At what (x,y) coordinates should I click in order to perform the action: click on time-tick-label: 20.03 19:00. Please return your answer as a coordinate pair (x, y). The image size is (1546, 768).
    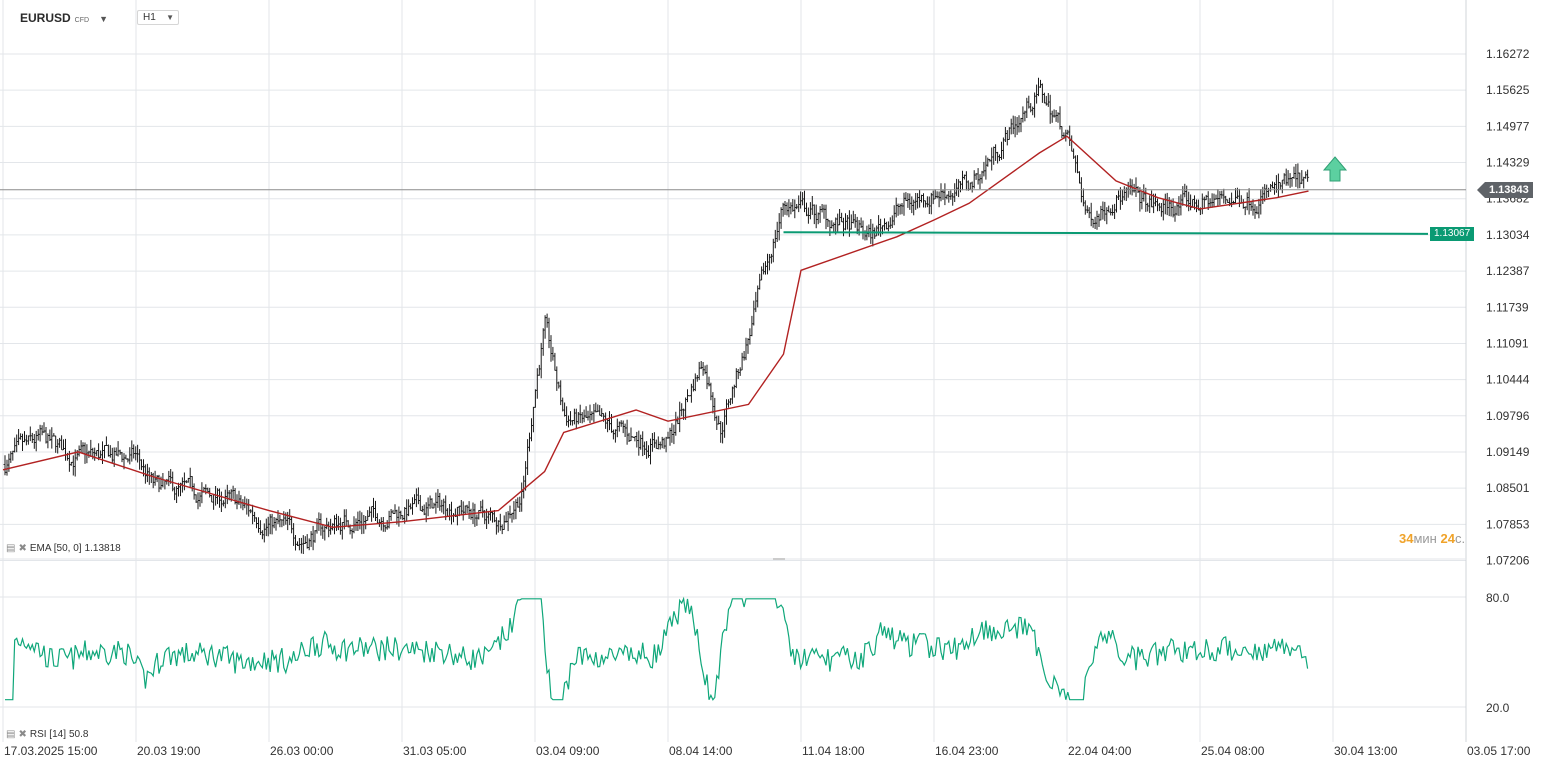
    Looking at the image, I should click on (169, 751).